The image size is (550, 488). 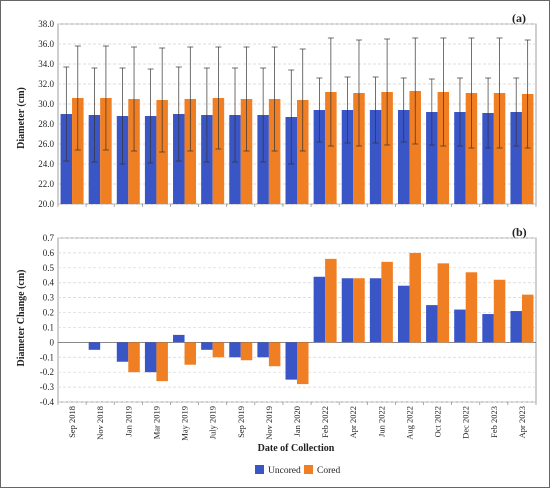 I want to click on panel-a-y-tick-label: 38.0, so click(x=46, y=24).